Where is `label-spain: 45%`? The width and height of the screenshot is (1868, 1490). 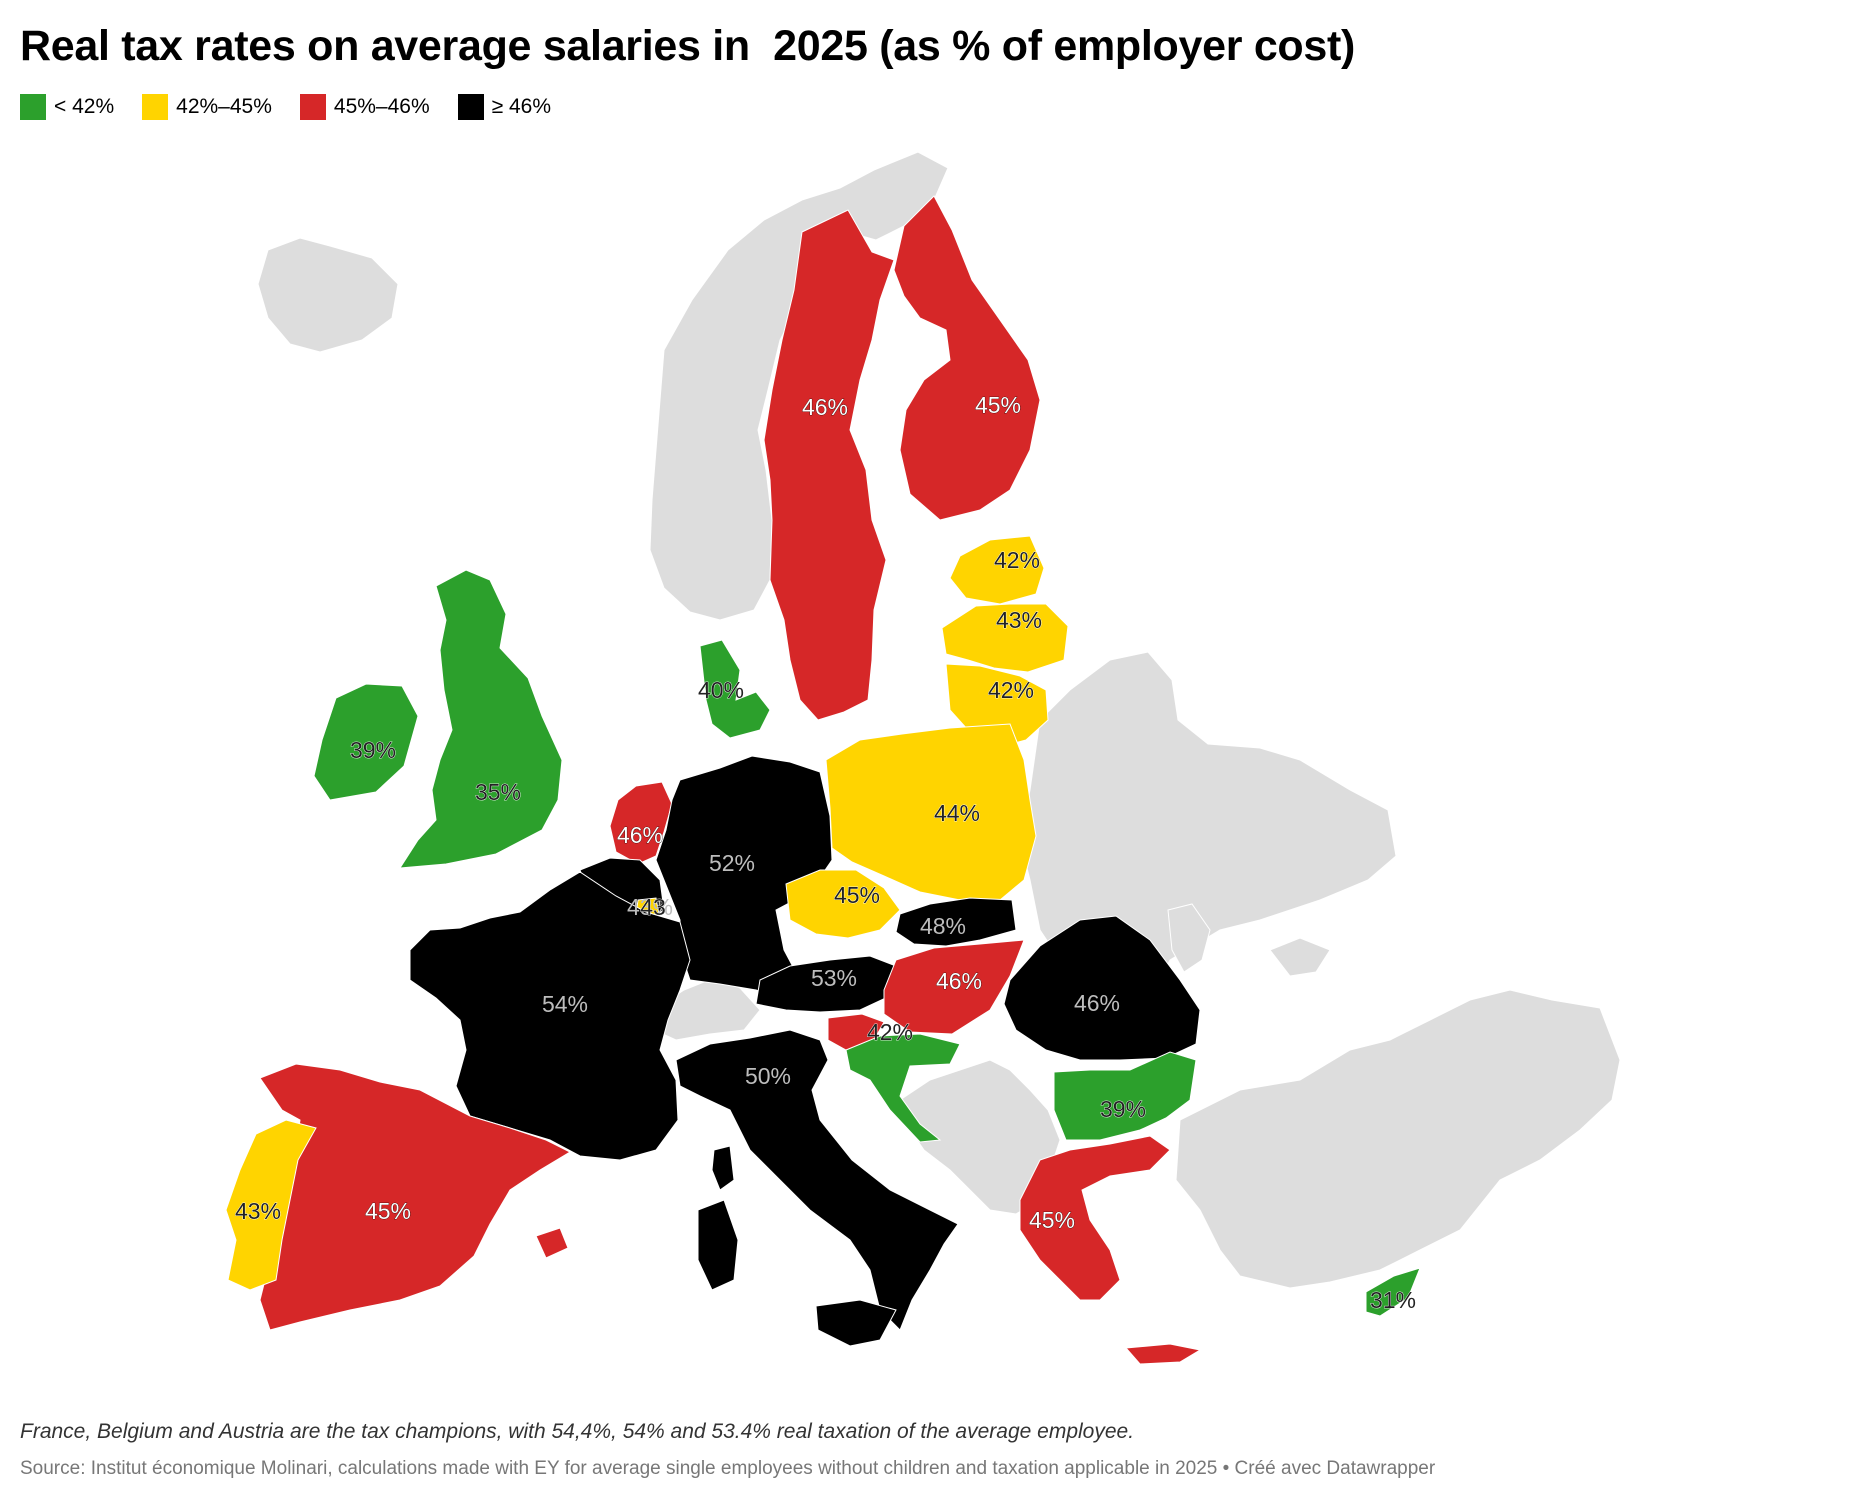 label-spain: 45% is located at coordinates (388, 1211).